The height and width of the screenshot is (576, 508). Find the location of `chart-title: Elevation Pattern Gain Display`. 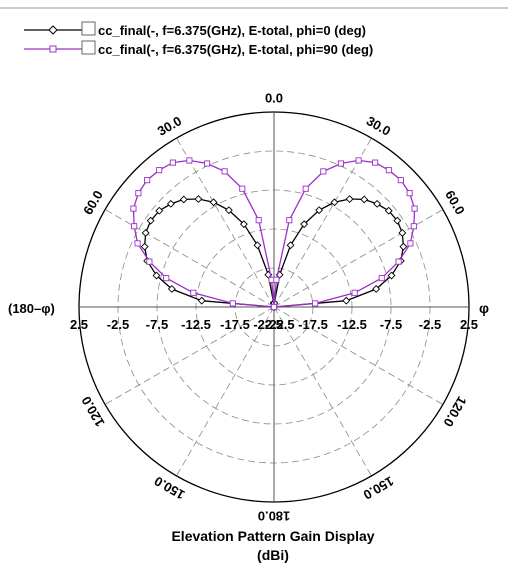

chart-title: Elevation Pattern Gain Display is located at coordinates (272, 536).